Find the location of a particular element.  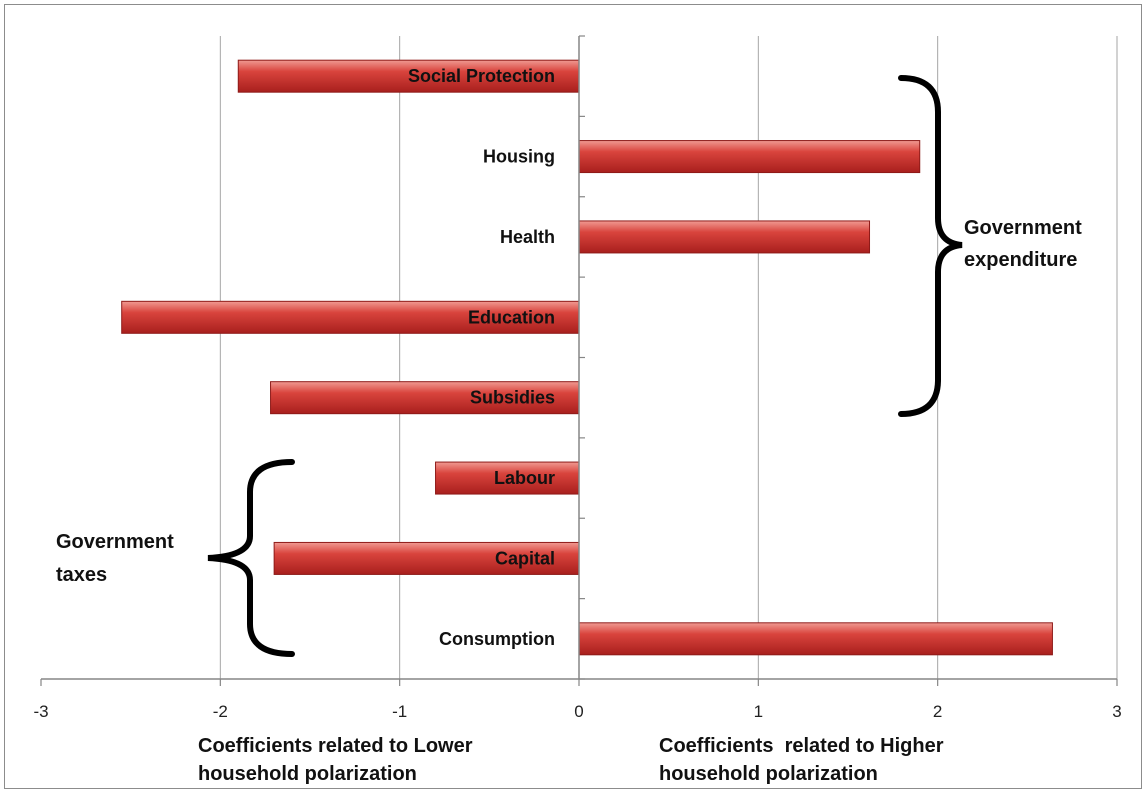

category-label: Housing is located at coordinates (519, 157).